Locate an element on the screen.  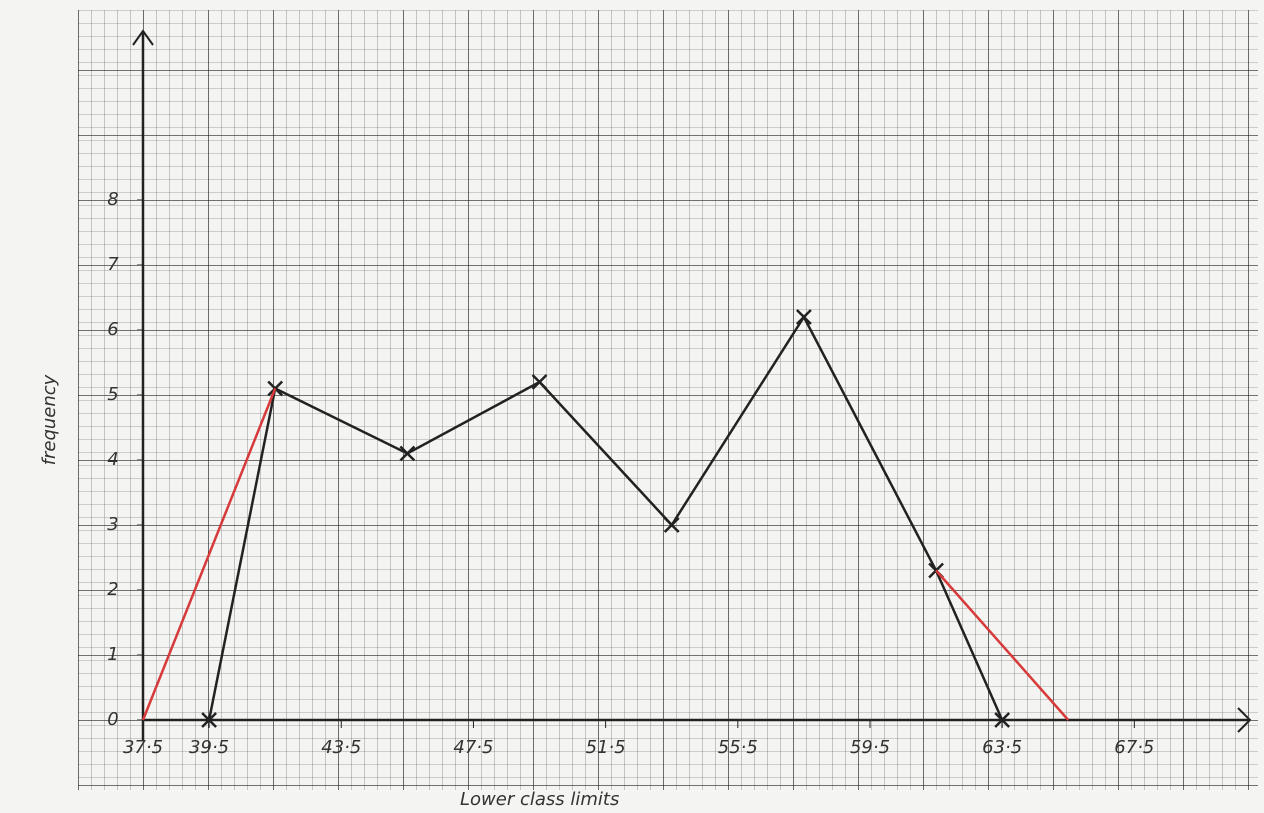
x-axis-arrow is located at coordinates (1244, 720).